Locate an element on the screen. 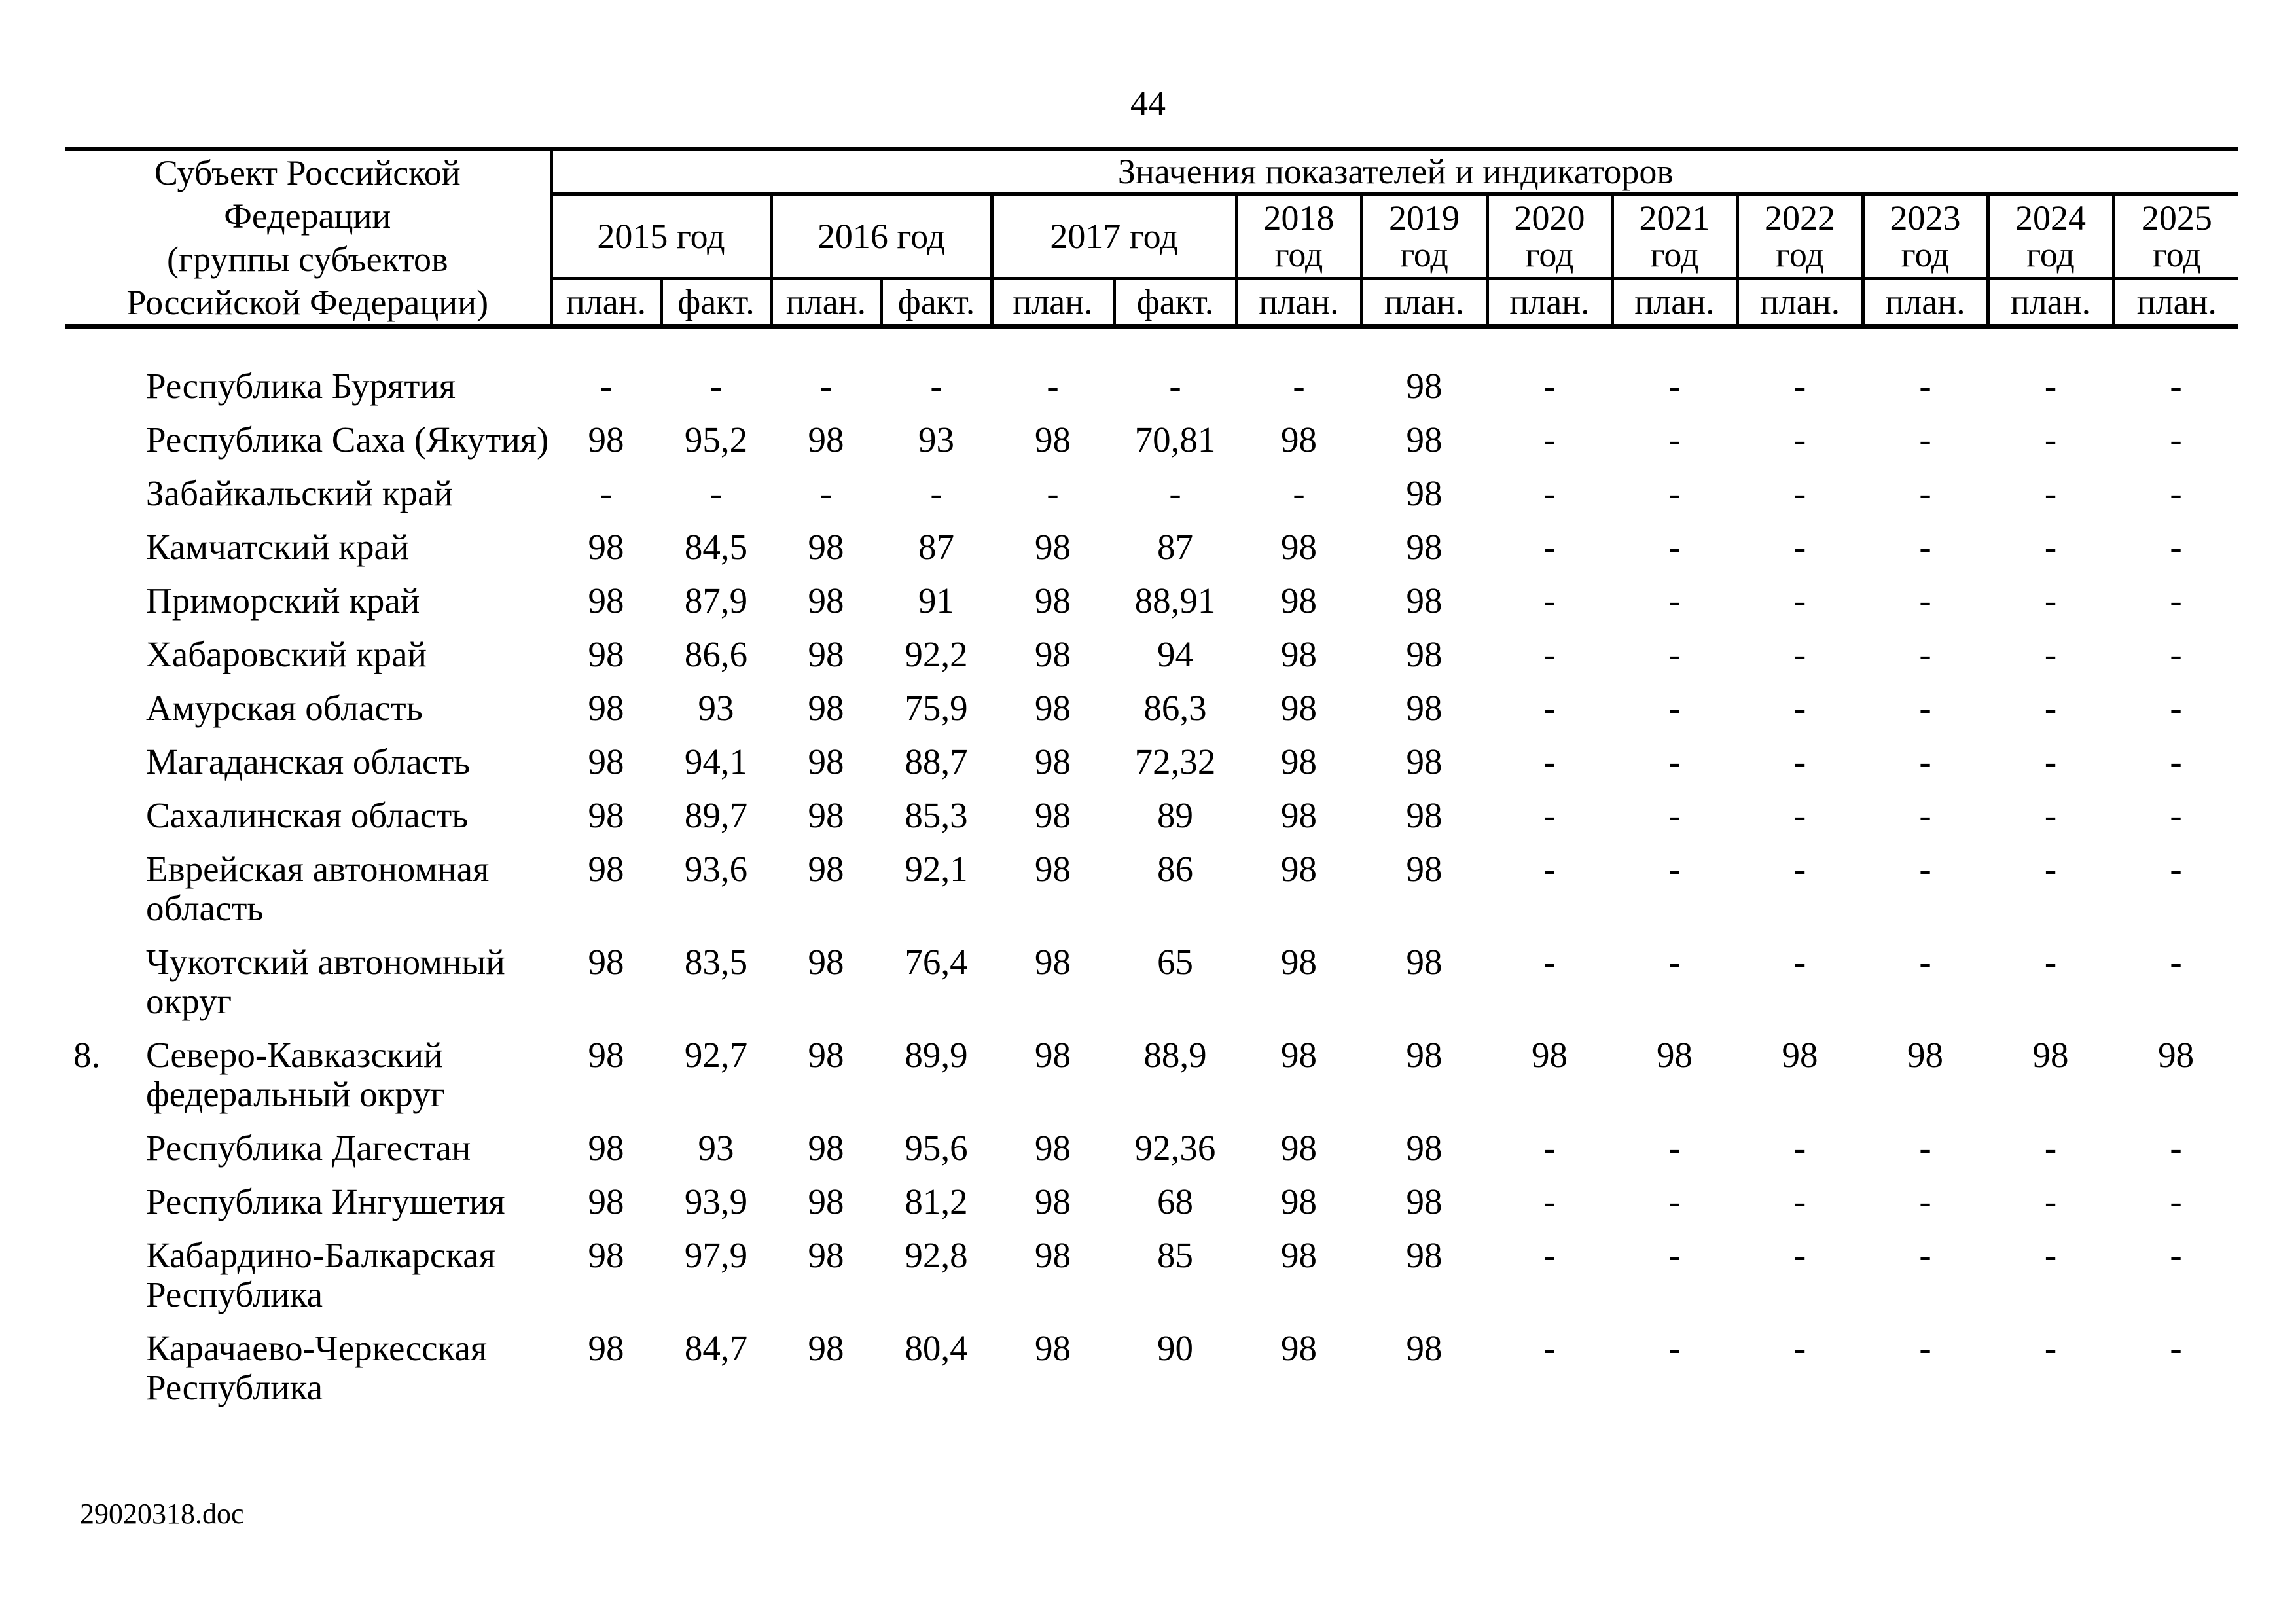 The image size is (2296, 1624). value-cell: 83,5 is located at coordinates (716, 962).